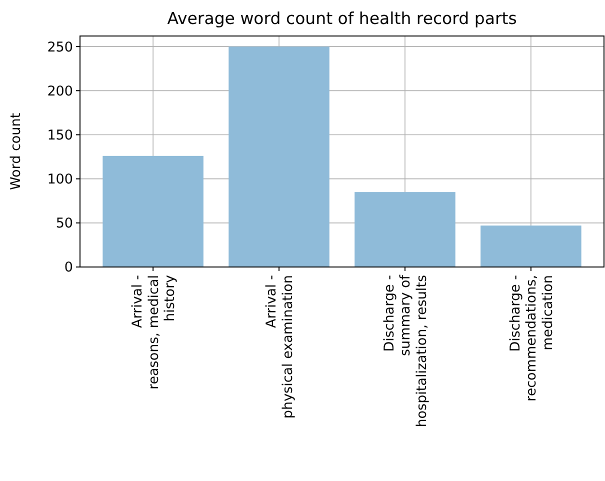 This screenshot has height=481, width=605. I want to click on y-tick-label: 250, so click(60, 47).